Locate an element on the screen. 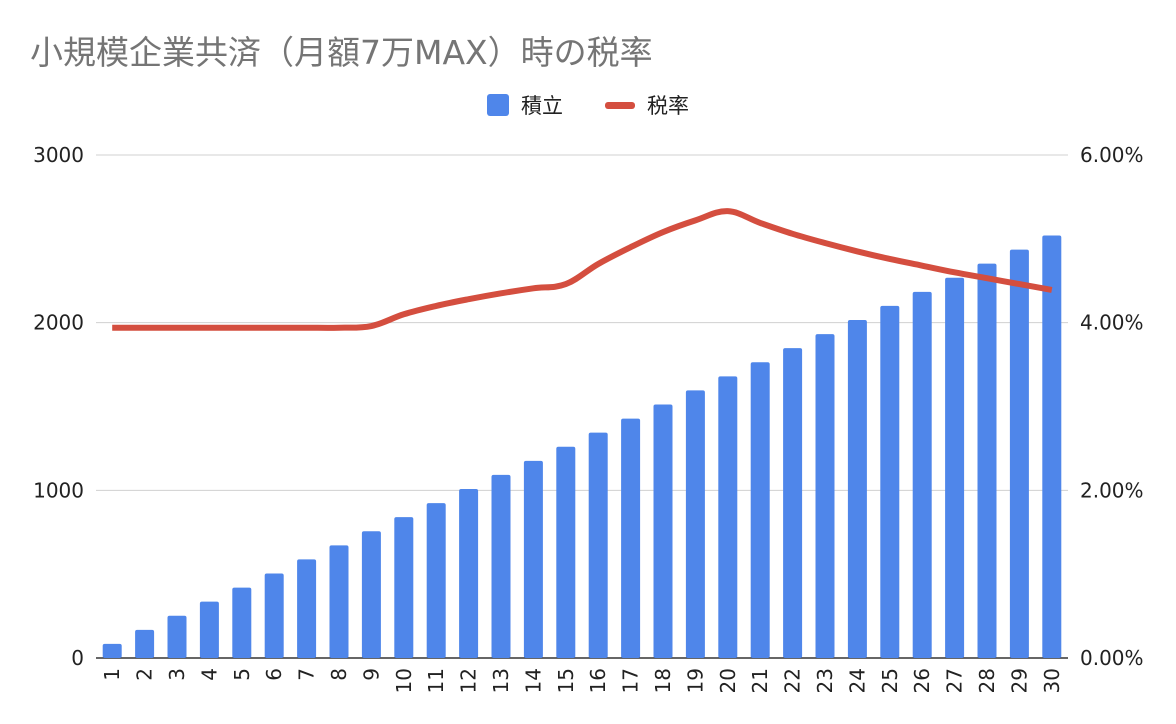  x-tick-label: 1 is located at coordinates (112, 674).